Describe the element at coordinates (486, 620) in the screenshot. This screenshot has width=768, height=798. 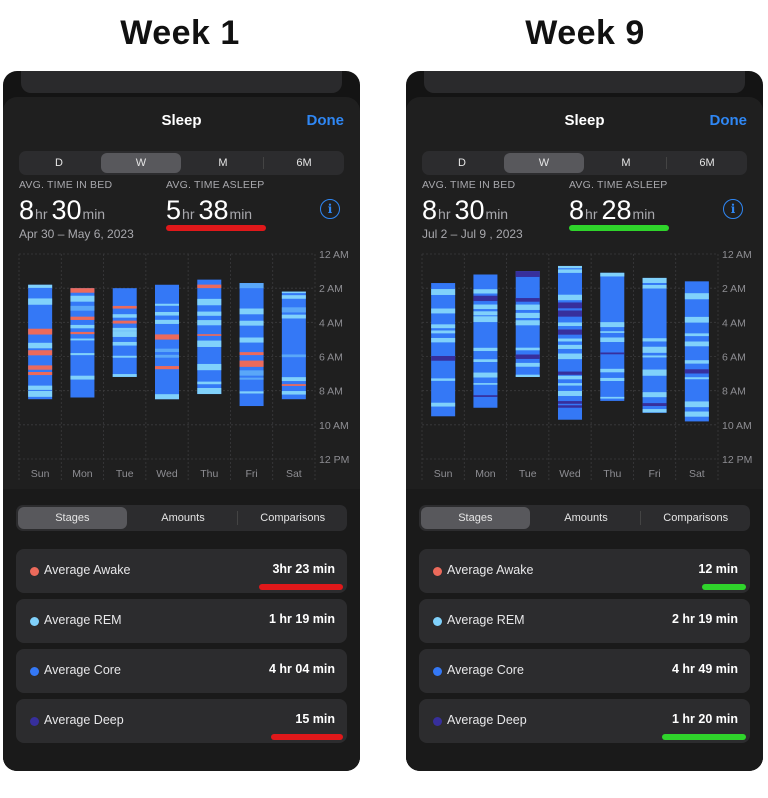
I see `stage-name: Average REM` at that location.